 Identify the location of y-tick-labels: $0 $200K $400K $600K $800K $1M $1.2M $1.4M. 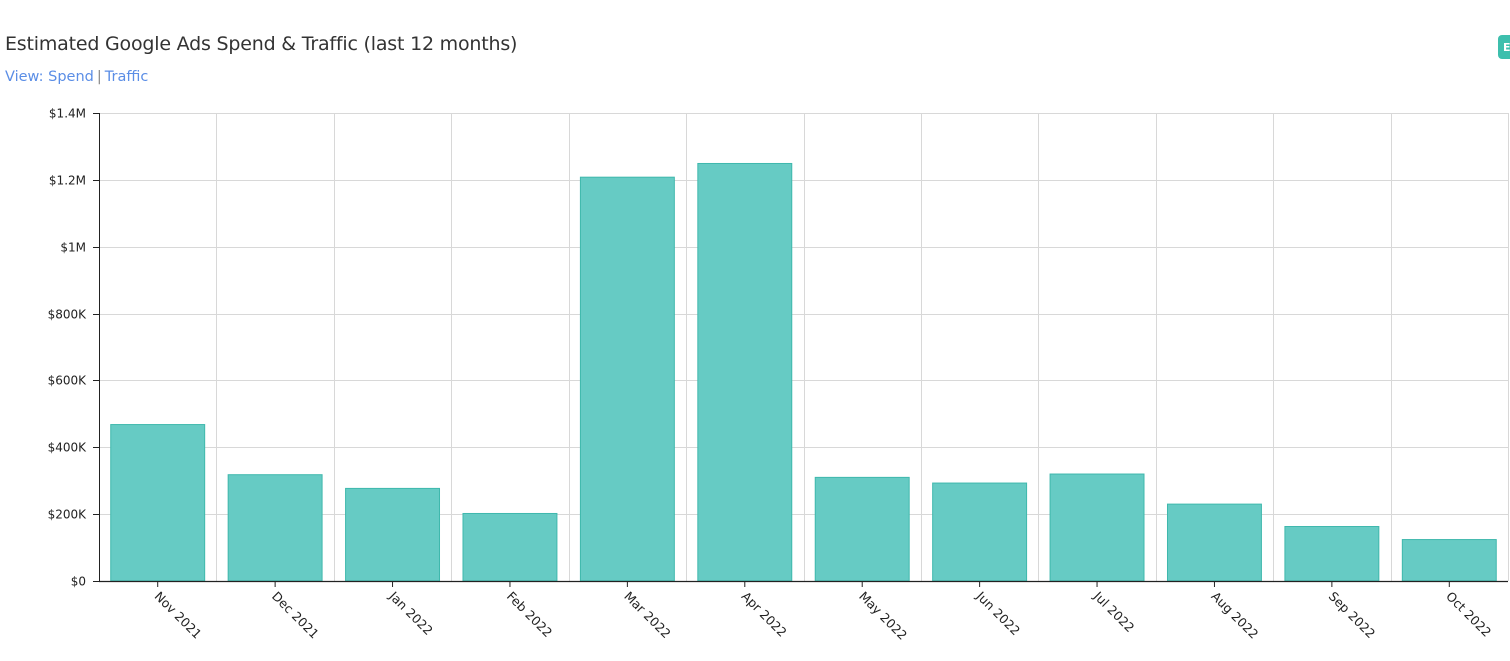
(68, 348).